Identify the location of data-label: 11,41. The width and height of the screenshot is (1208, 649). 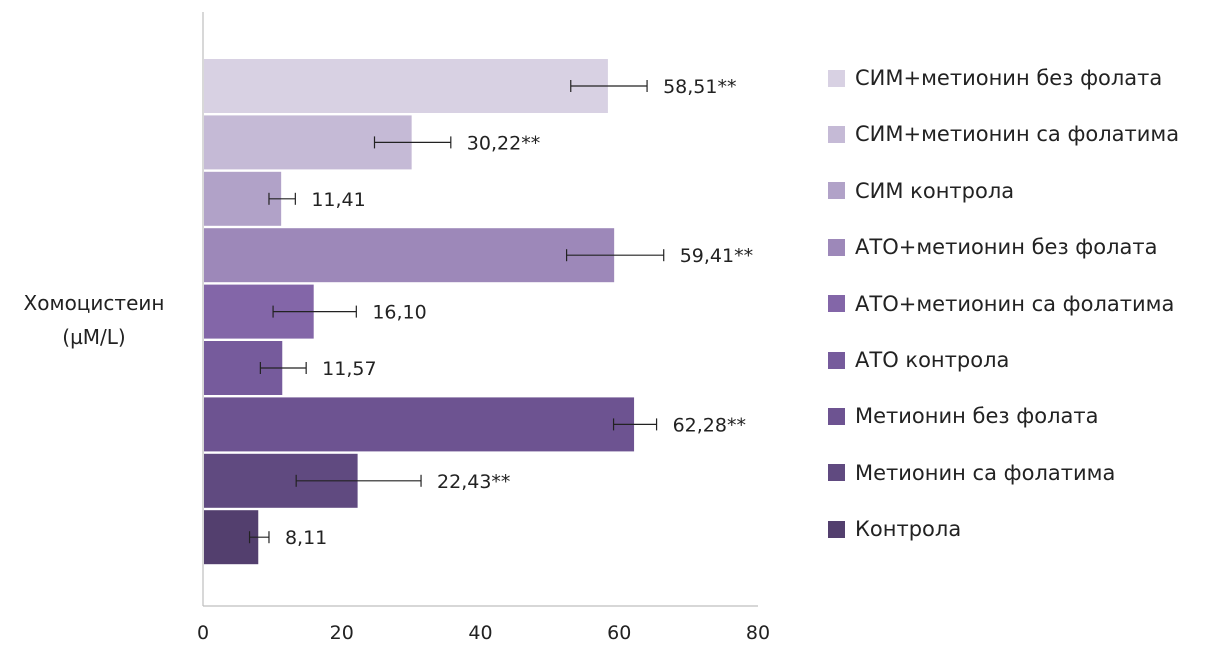
(338, 200).